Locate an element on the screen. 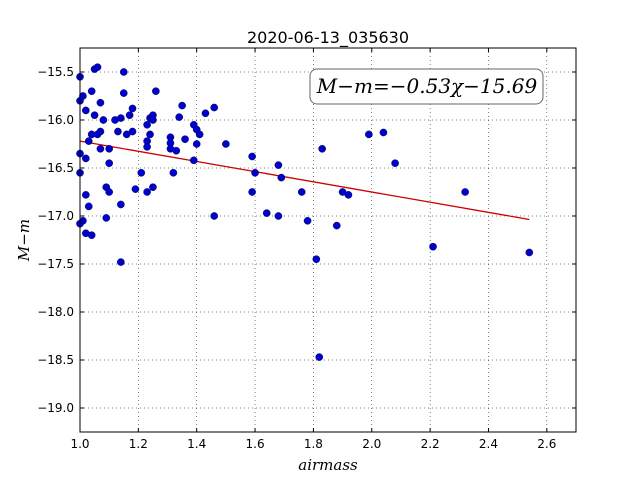  equation-annotation: M−m=−0.53χ−15.69 is located at coordinates (426, 86).